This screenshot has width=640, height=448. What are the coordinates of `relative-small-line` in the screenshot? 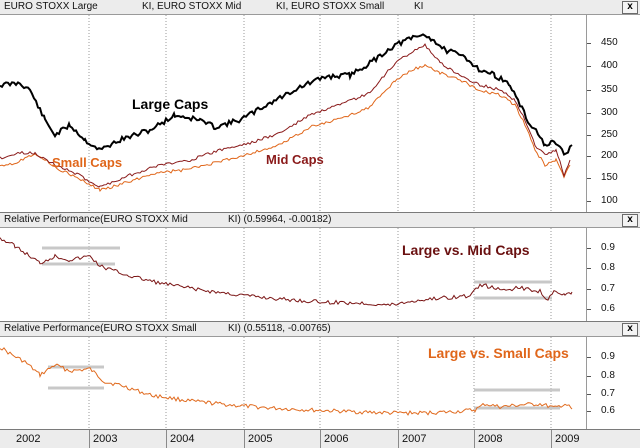 It's located at (286, 381).